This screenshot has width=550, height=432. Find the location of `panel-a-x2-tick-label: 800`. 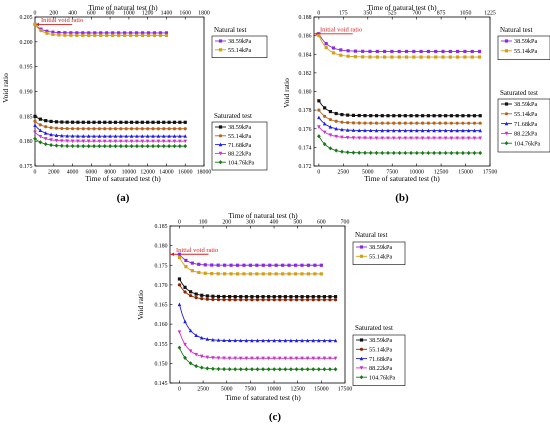

panel-a-x2-tick-label: 800 is located at coordinates (110, 14).